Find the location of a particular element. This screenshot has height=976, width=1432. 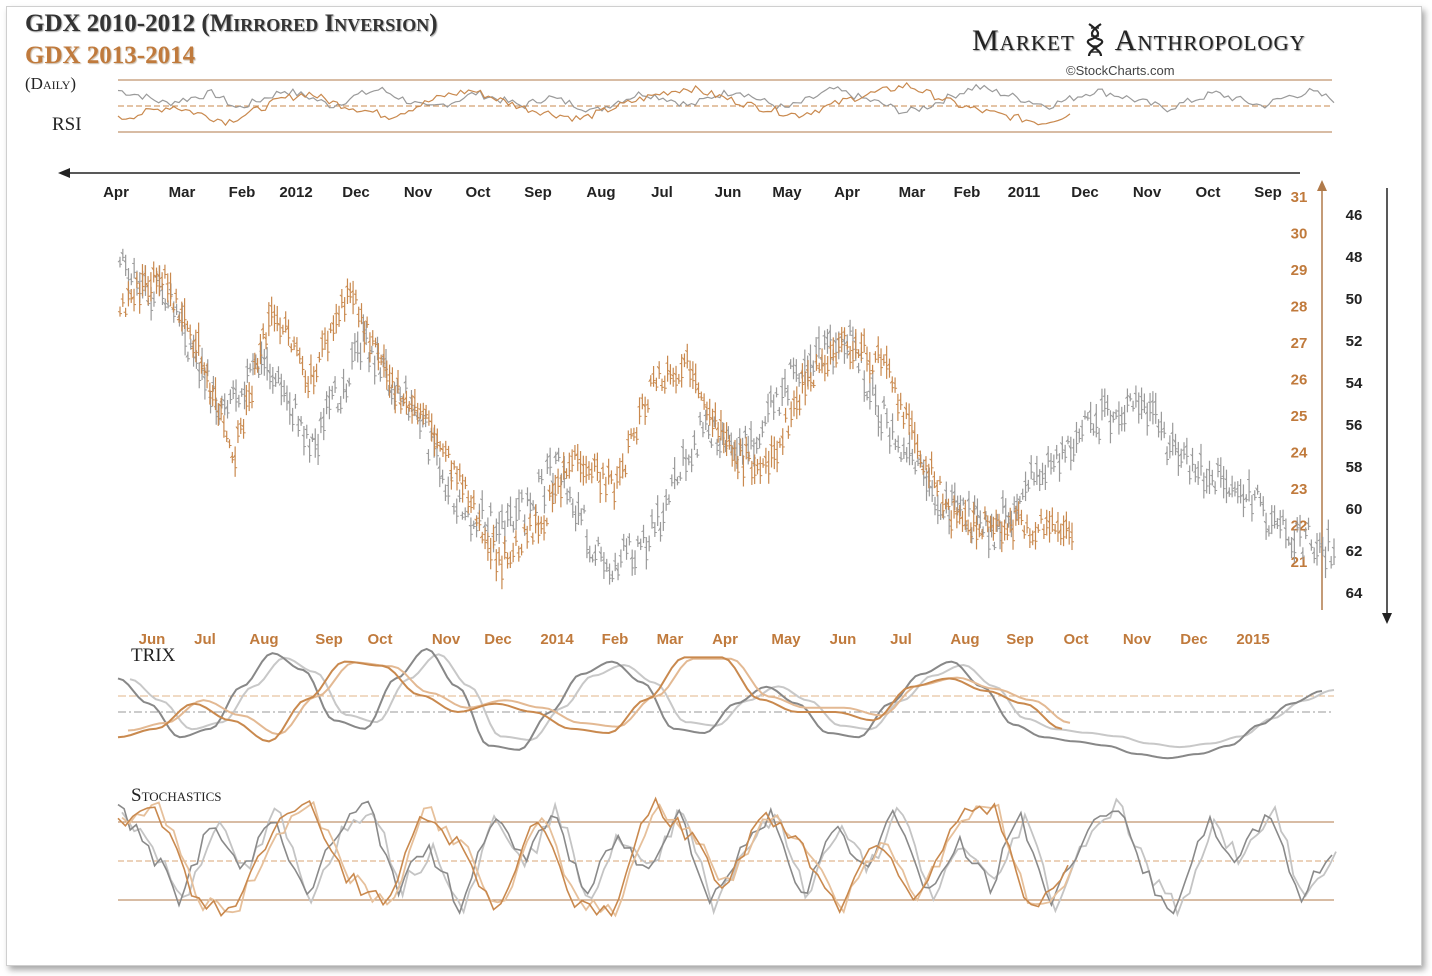

price-scale-2010-2012-tick: 46 is located at coordinates (1354, 215).